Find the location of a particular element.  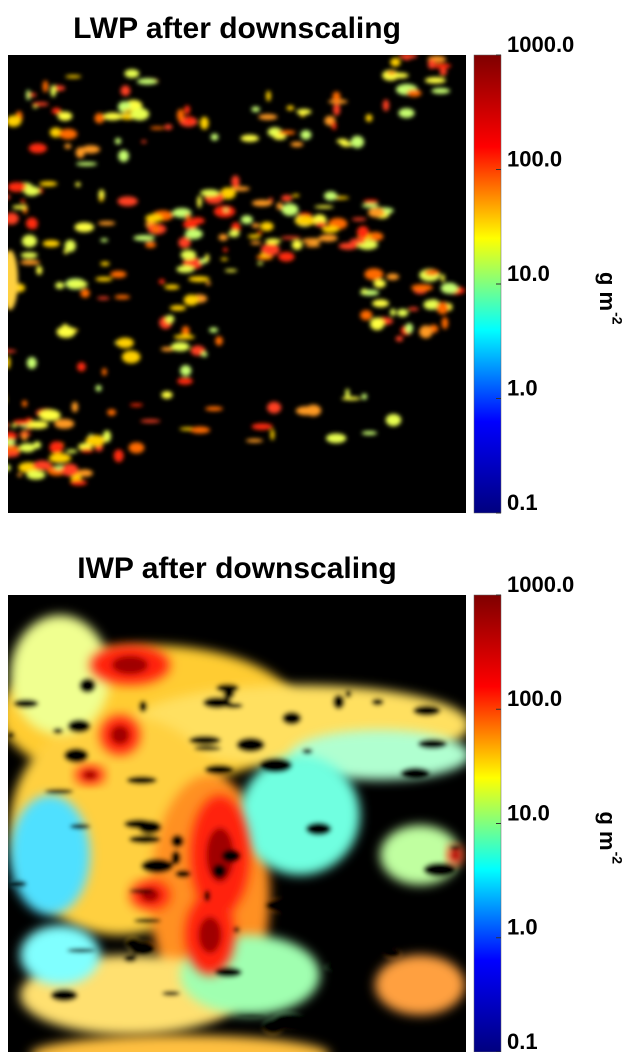

colorbar-tick-label: 100.0 is located at coordinates (534, 698).